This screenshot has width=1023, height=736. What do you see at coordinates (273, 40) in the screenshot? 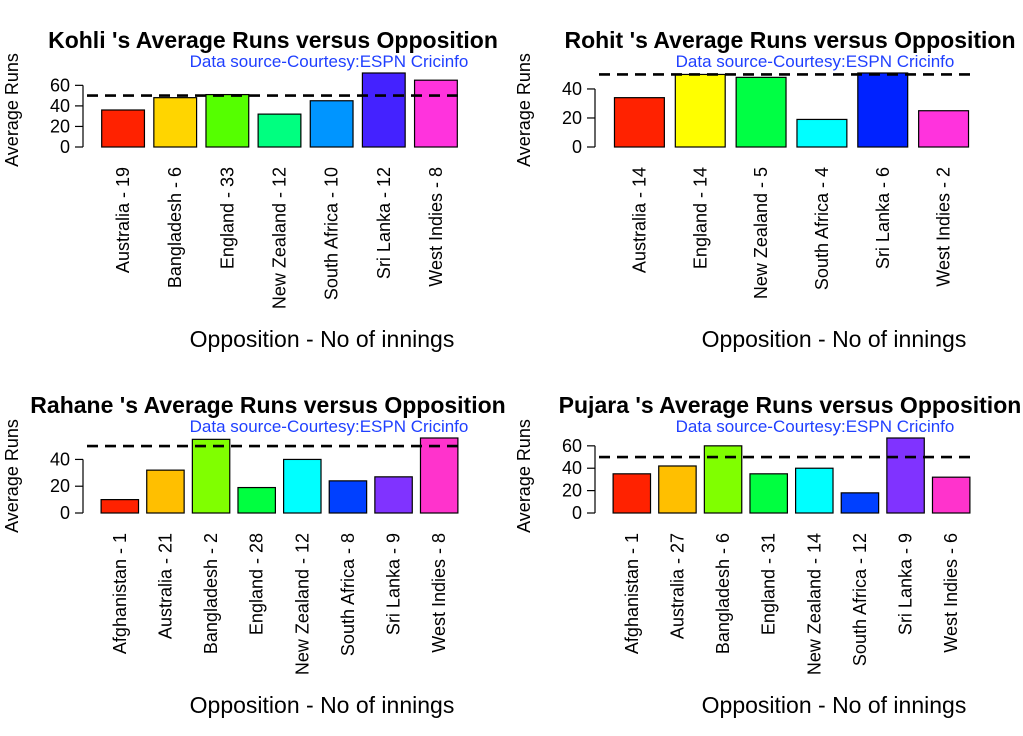
I see `chart-title: Kohli 's Average Runs versus Opposition` at bounding box center [273, 40].